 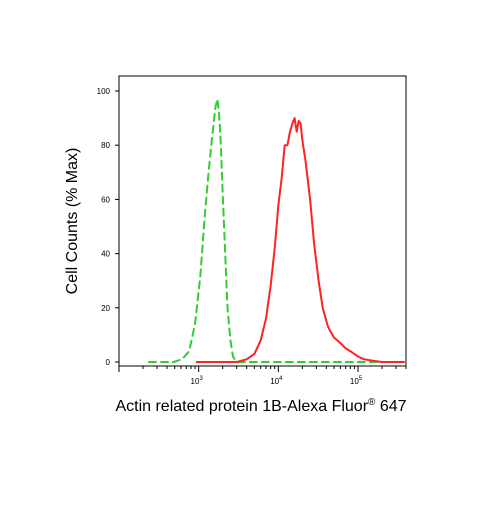 What do you see at coordinates (241, 406) in the screenshot?
I see `x-axis-label-main: Actin related protein 1B-Alexa Fluor` at bounding box center [241, 406].